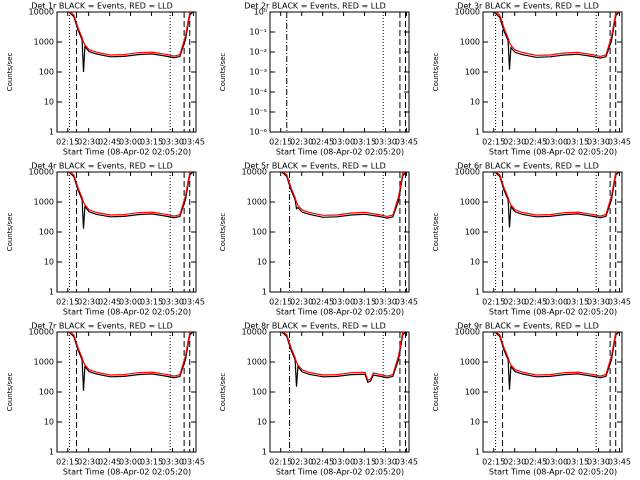 This screenshot has height=480, width=640. What do you see at coordinates (528, 326) in the screenshot?
I see `panel-title: Det 9r BLACK = Events, RED = LLD` at bounding box center [528, 326].